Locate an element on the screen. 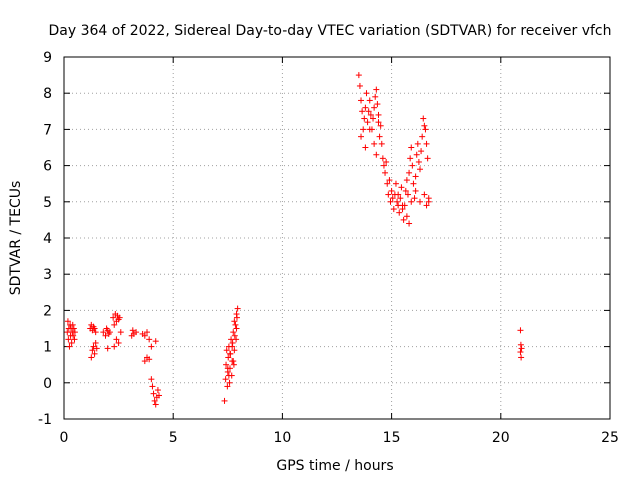  x-tick-label: 0 is located at coordinates (64, 438).